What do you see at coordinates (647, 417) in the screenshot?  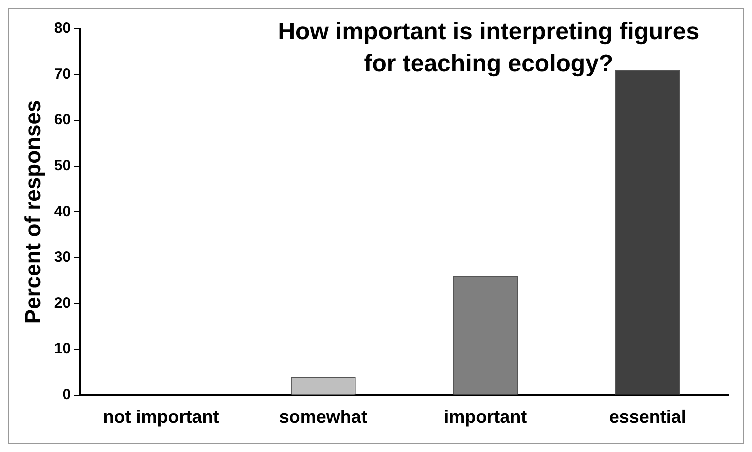 I see `x-tick-label: essential` at bounding box center [647, 417].